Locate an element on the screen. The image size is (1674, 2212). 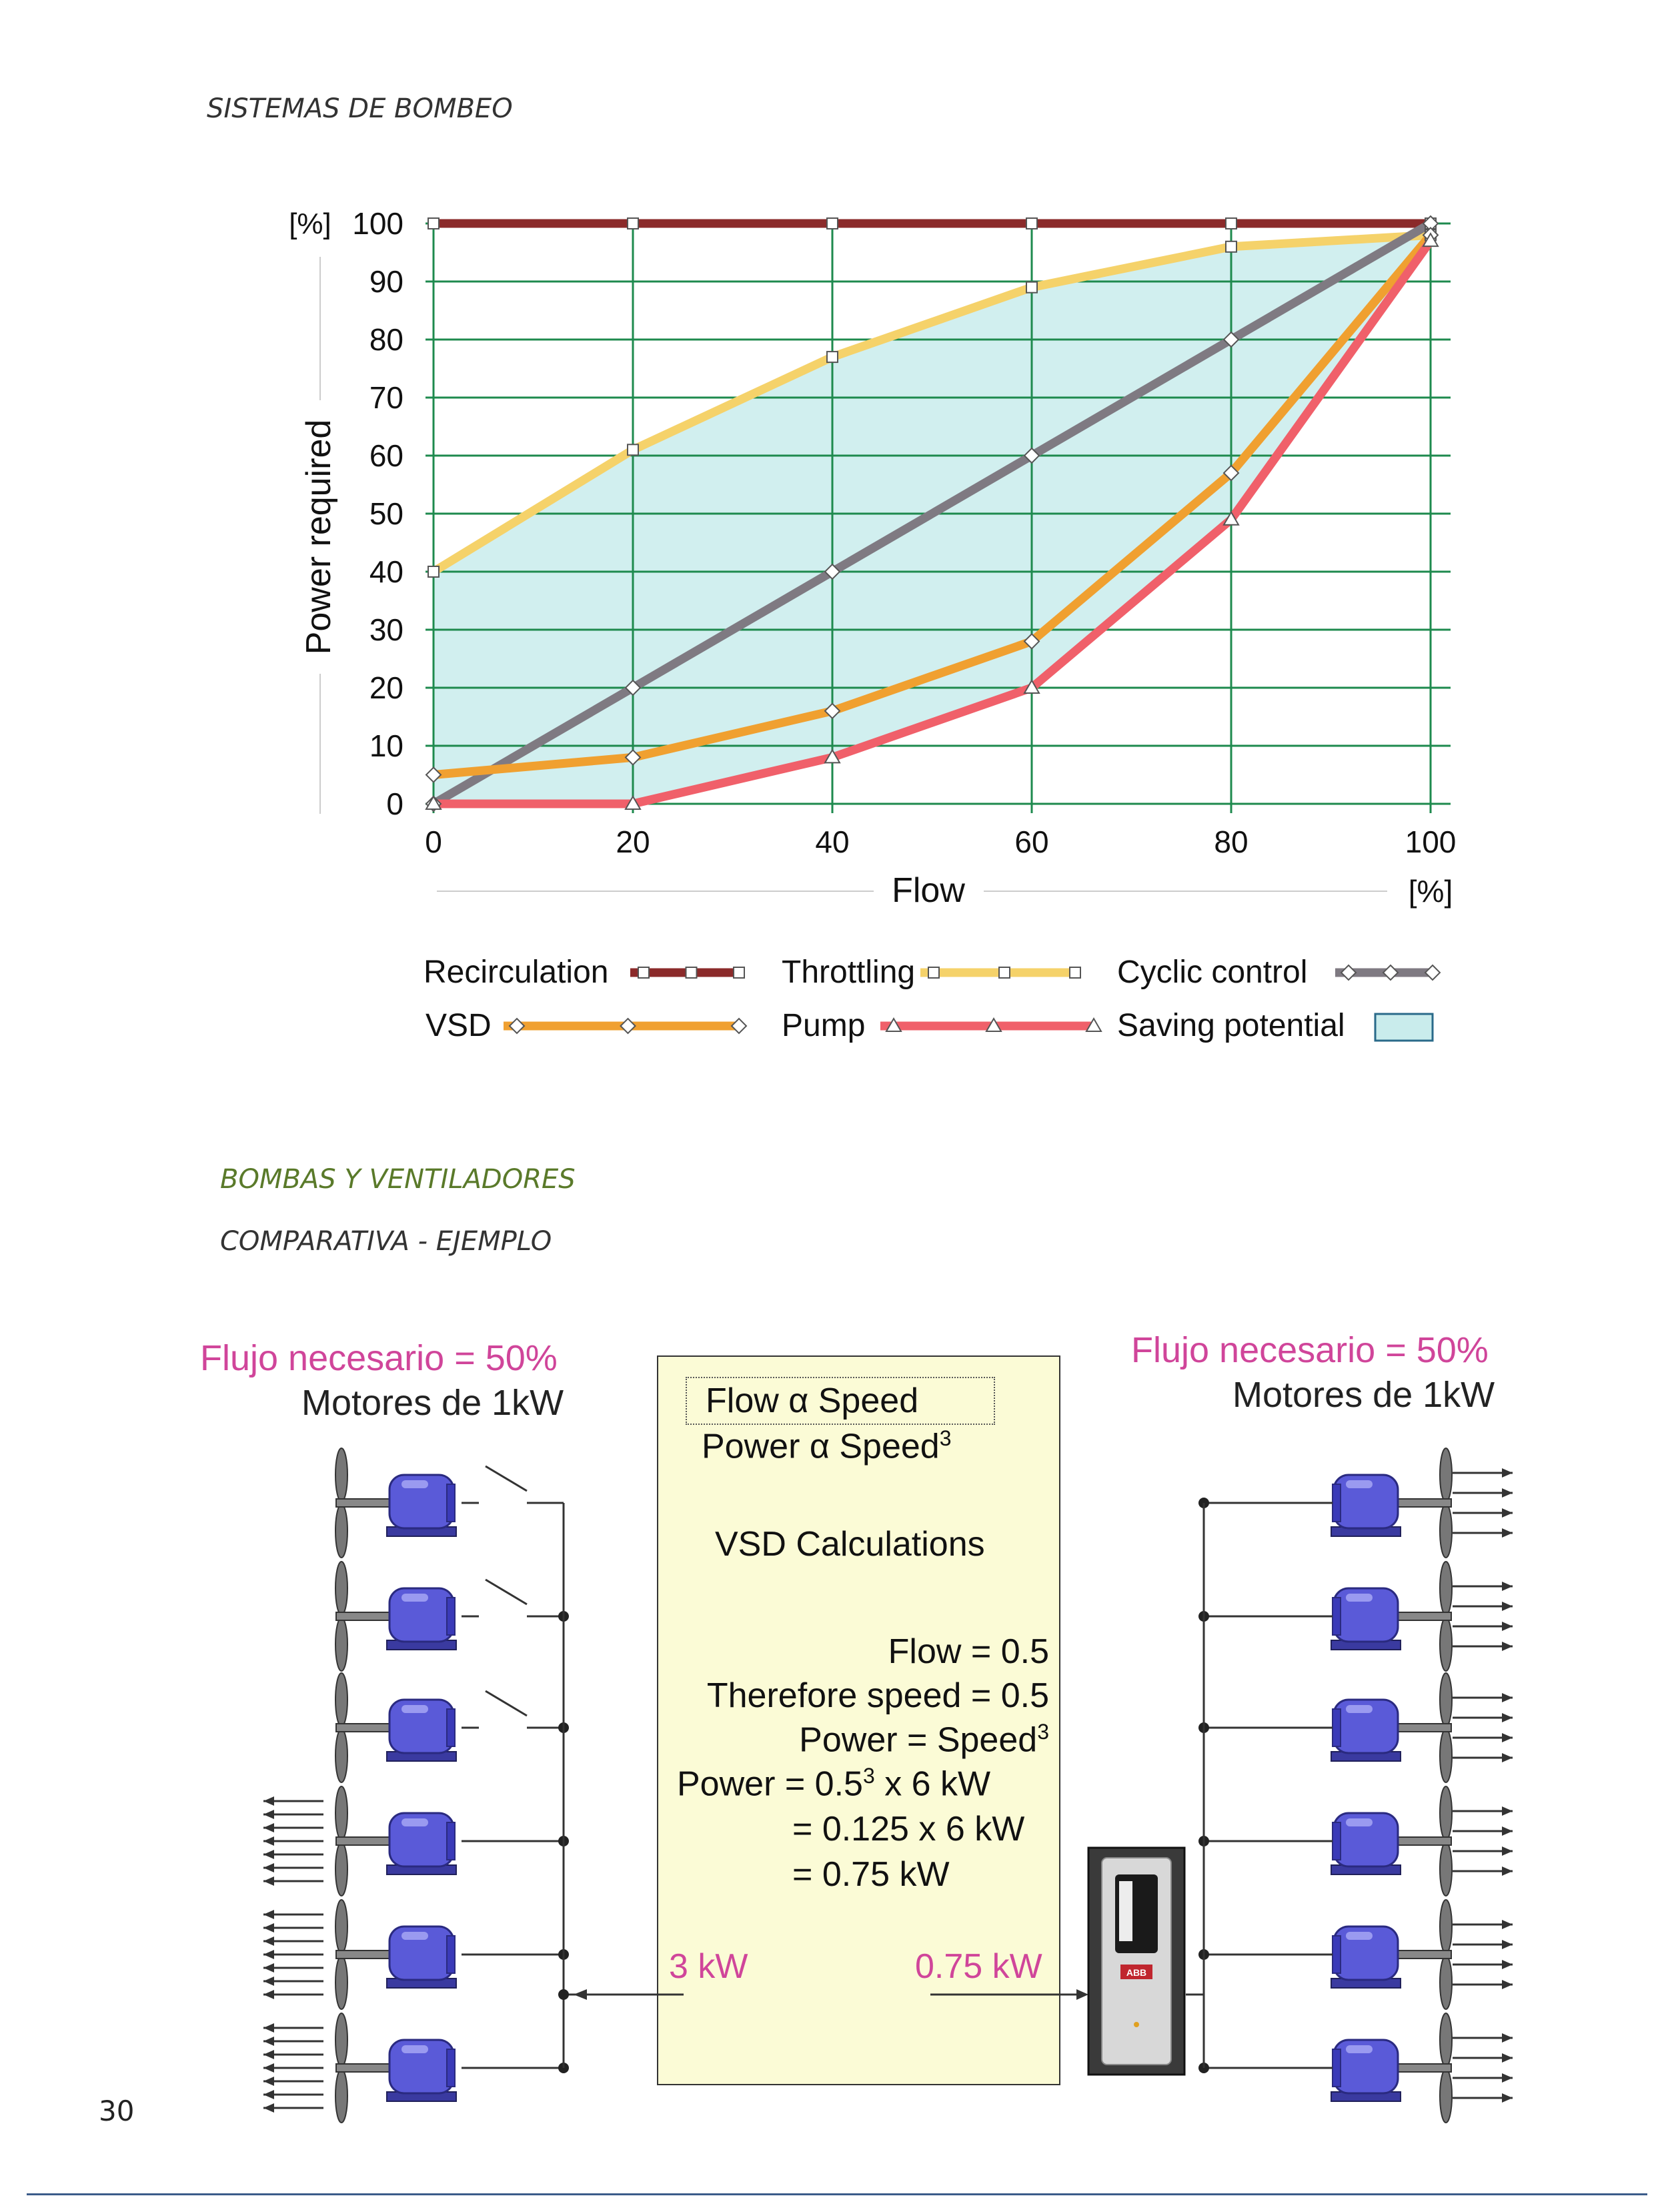
calc-line-power-formula: Power = Speed3 is located at coordinates (924, 1740).